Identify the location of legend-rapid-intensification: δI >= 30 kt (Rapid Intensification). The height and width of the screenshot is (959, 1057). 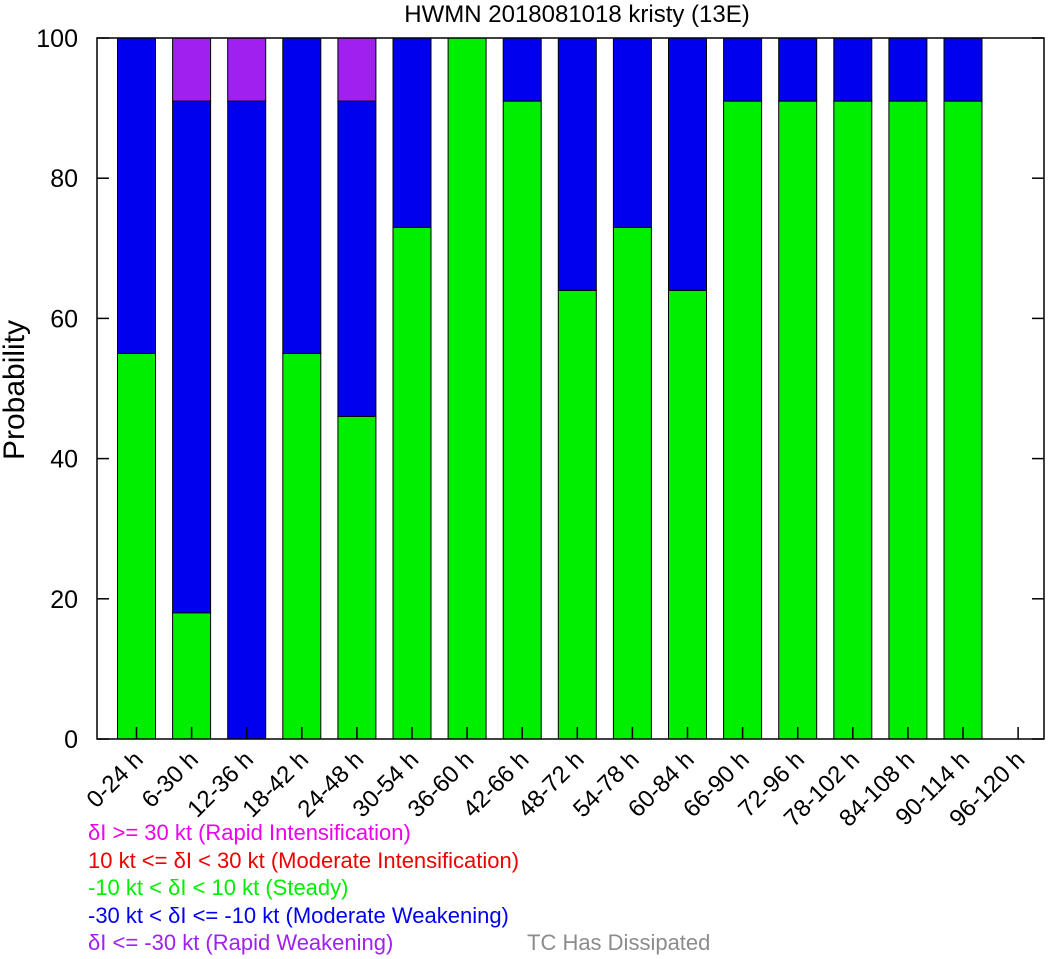
(249, 832).